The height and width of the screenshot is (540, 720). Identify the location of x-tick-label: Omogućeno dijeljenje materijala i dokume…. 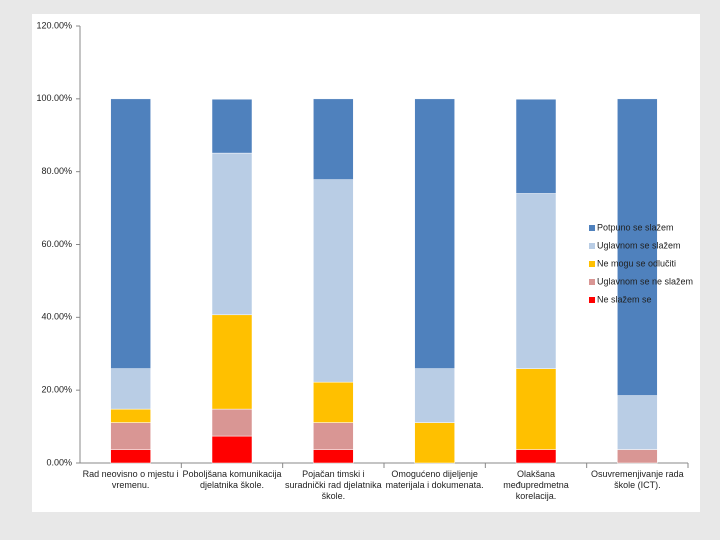
(434, 479).